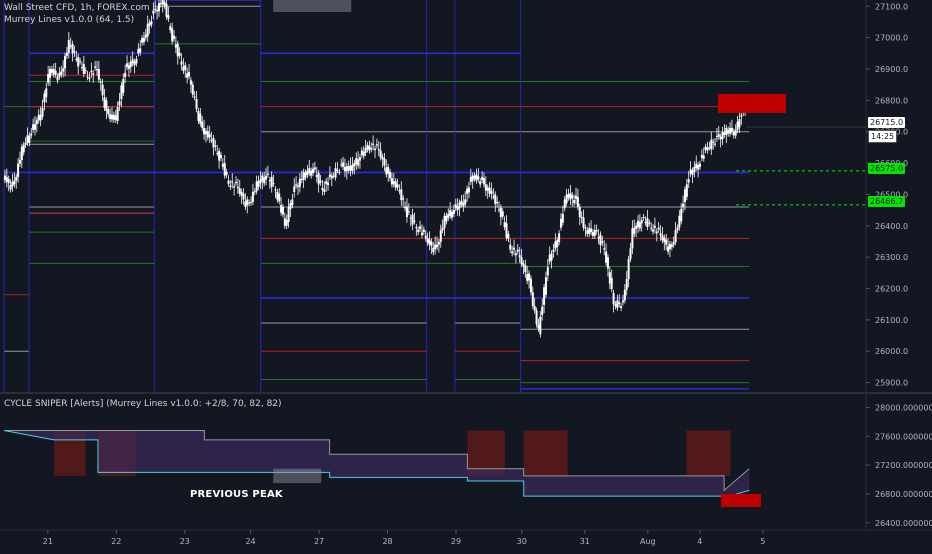 This screenshot has height=554, width=932. What do you see at coordinates (250, 541) in the screenshot?
I see `x-tick-label: 24` at bounding box center [250, 541].